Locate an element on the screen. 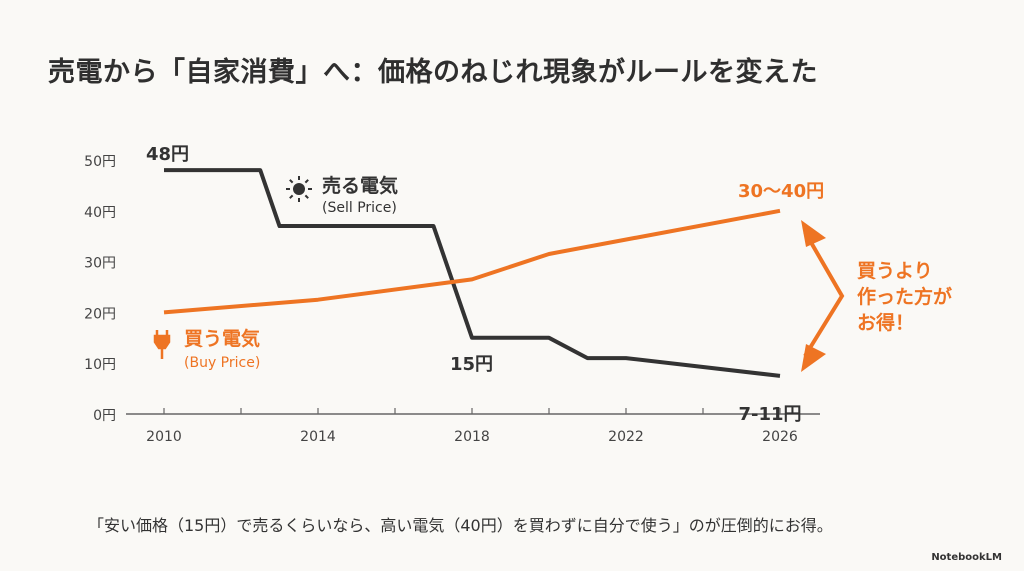 Image resolution: width=1024 pixels, height=571 pixels. y-tick-label: 0円 is located at coordinates (104, 416).